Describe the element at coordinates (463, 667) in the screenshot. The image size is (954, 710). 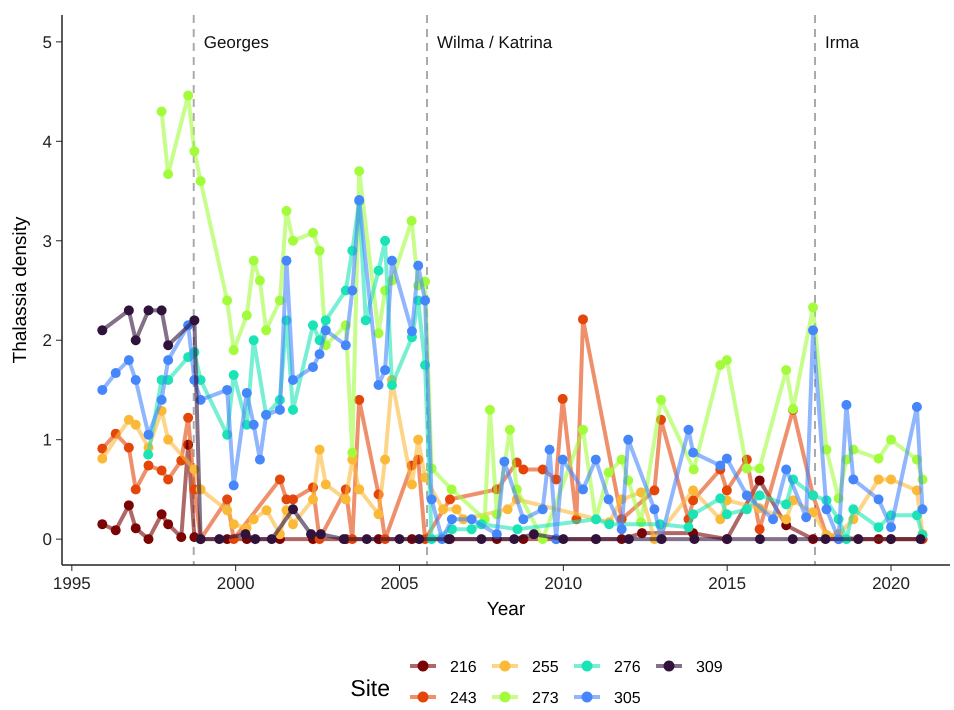
I see `legend-label: 216` at that location.